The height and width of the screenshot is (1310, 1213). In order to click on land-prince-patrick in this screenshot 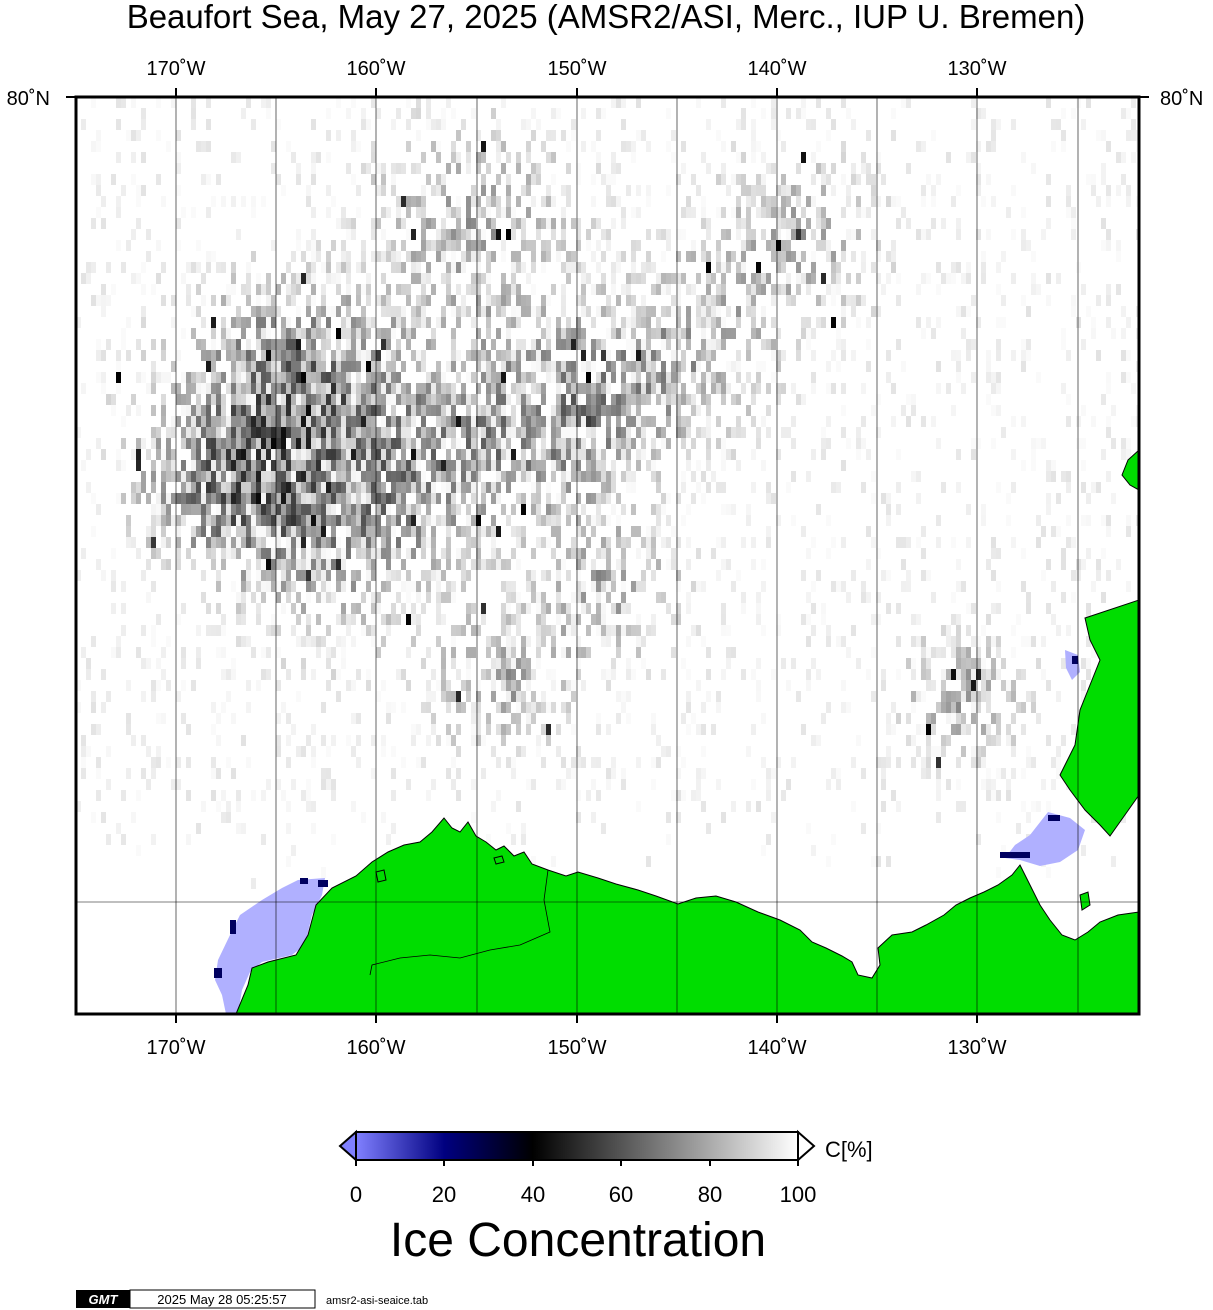, I will do `click(1130, 470)`.